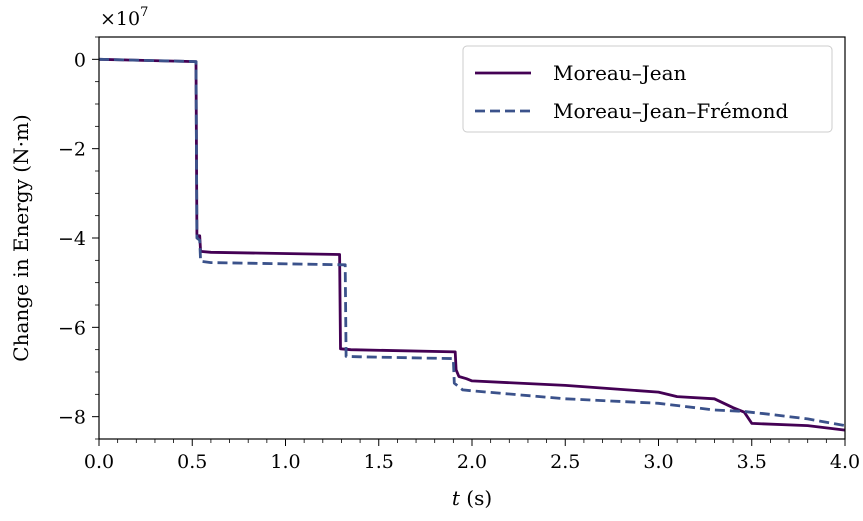 The height and width of the screenshot is (521, 863). Describe the element at coordinates (72, 239) in the screenshot. I see `y-tick-label: −4` at that location.